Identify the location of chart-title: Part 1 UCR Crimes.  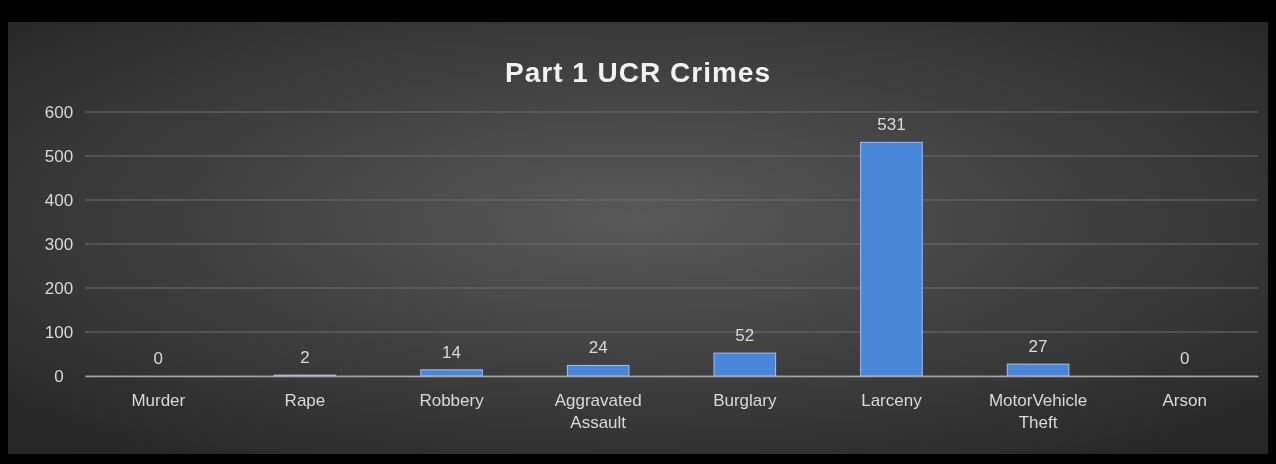
(638, 72).